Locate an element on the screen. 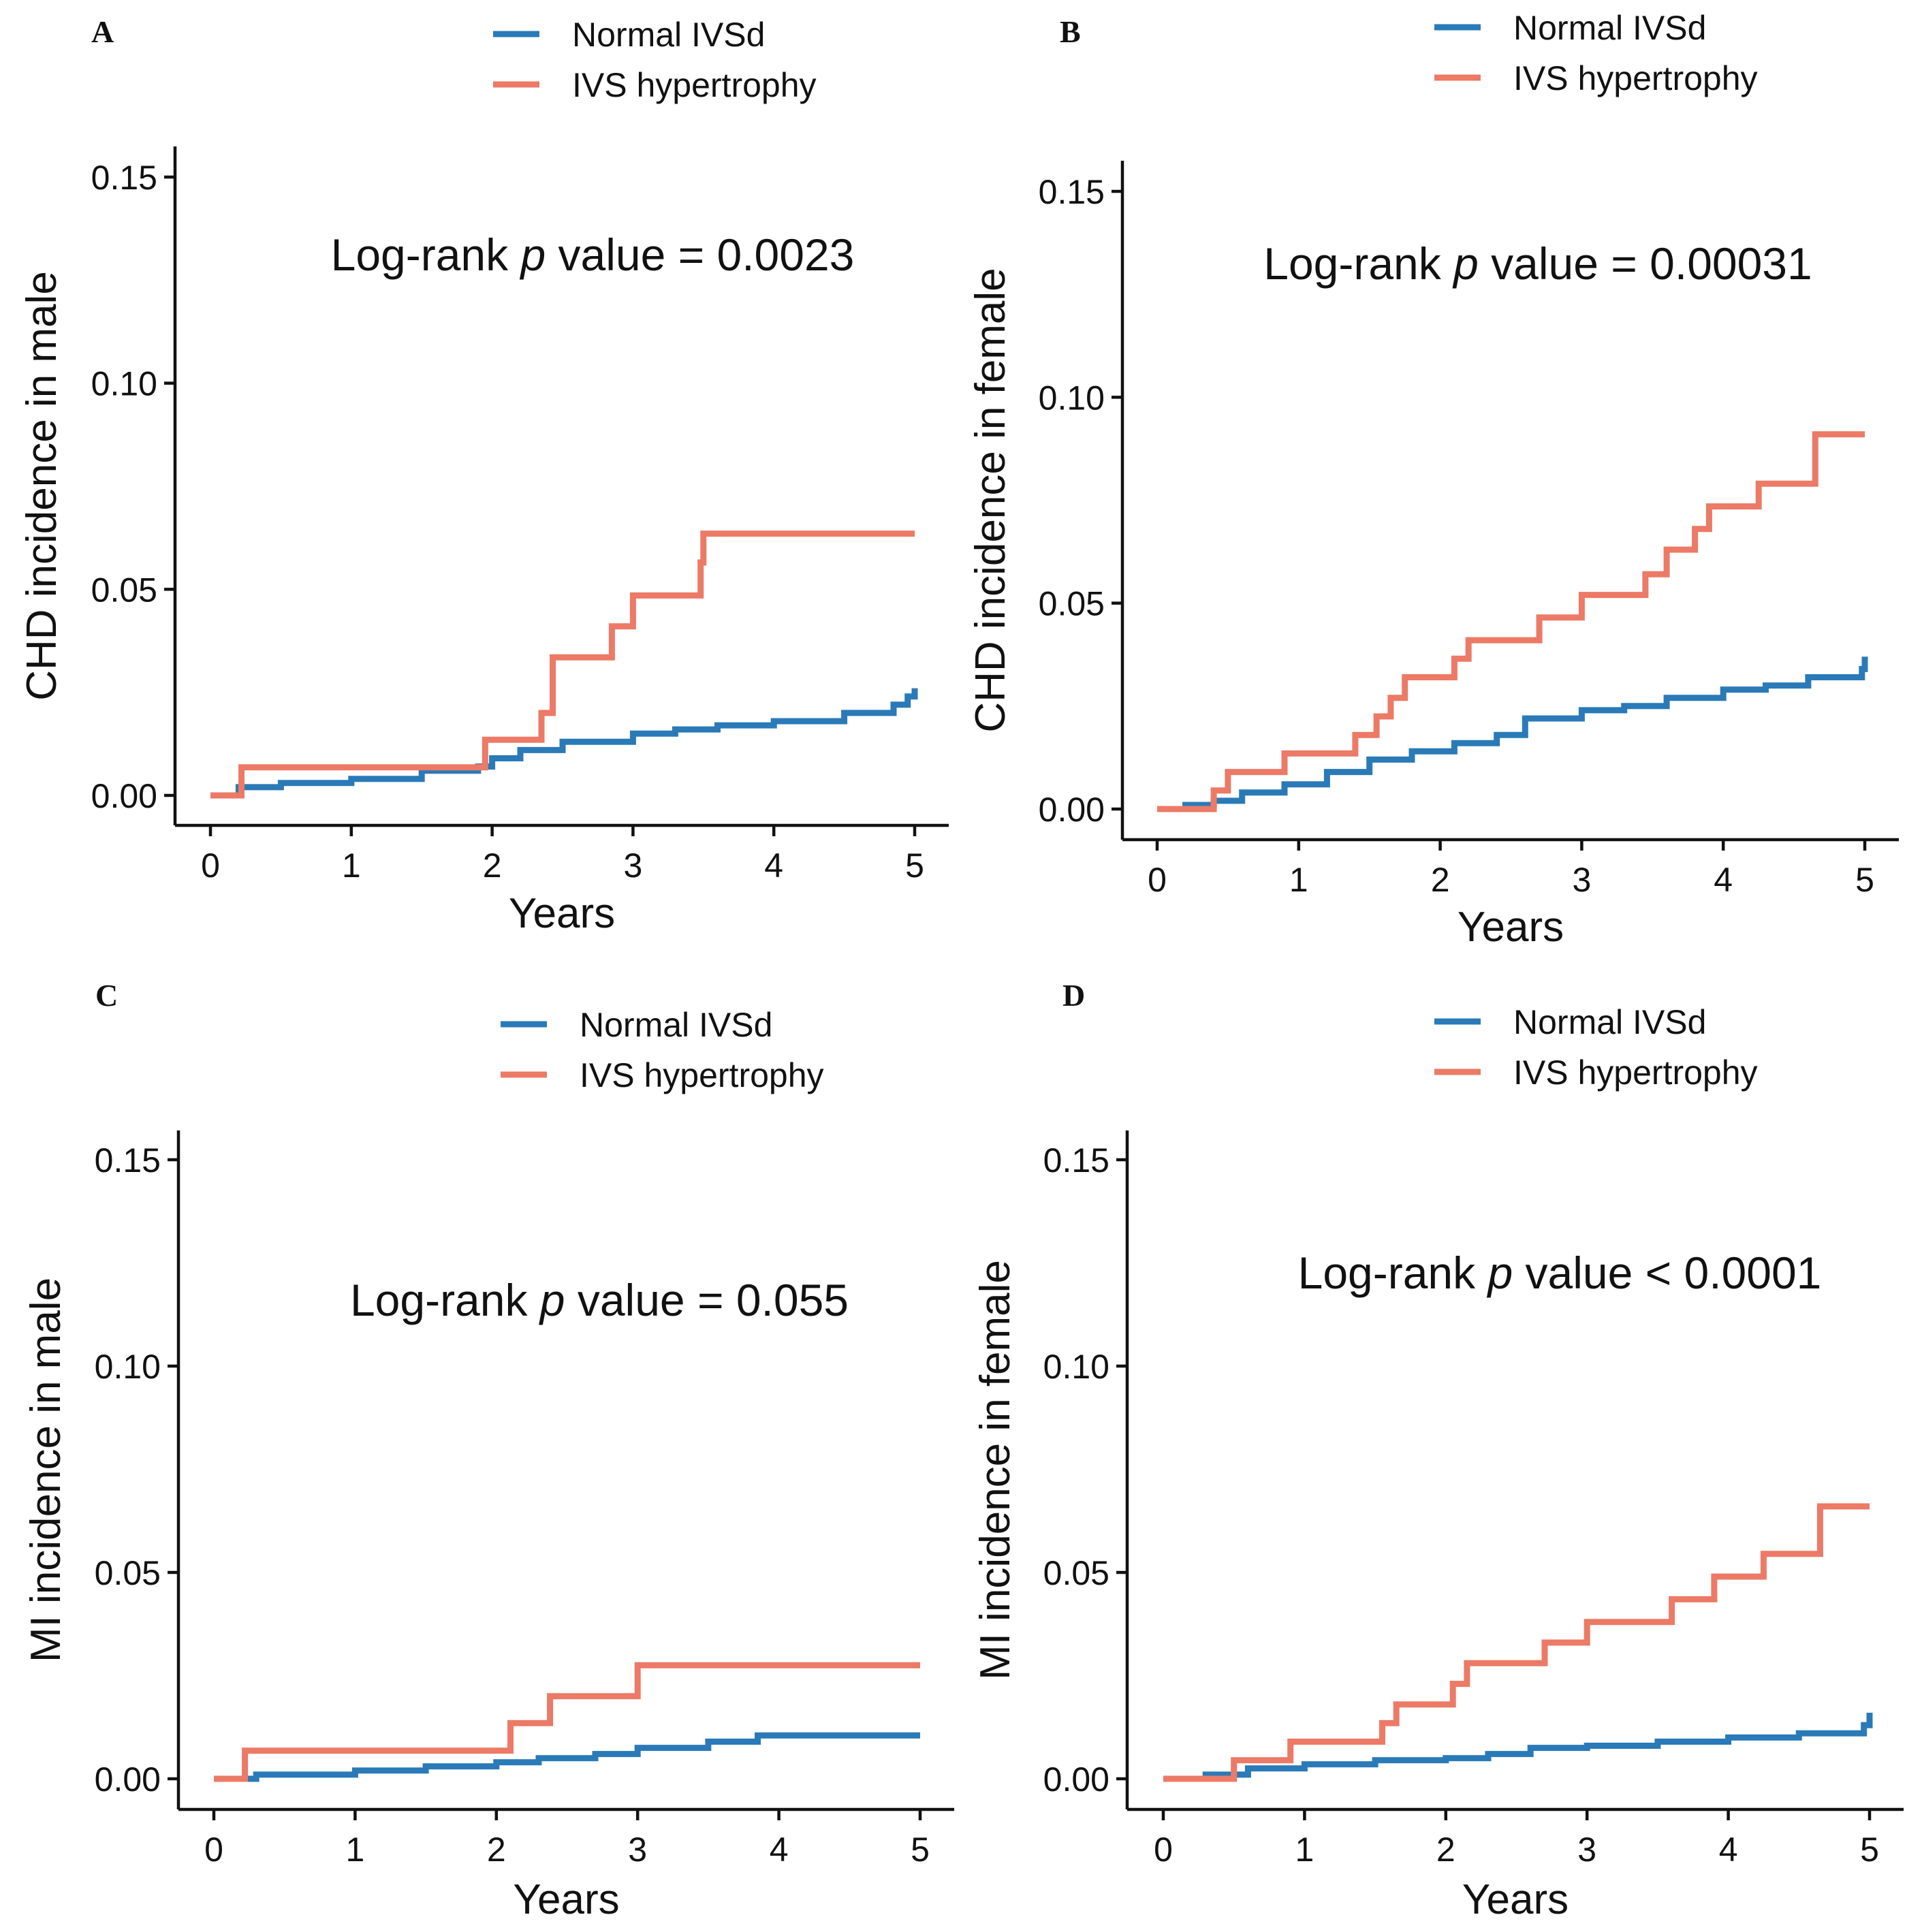 This screenshot has height=1932, width=1922. log-rank-annotation: Log-rank p value < 0.0001 is located at coordinates (1560, 1273).